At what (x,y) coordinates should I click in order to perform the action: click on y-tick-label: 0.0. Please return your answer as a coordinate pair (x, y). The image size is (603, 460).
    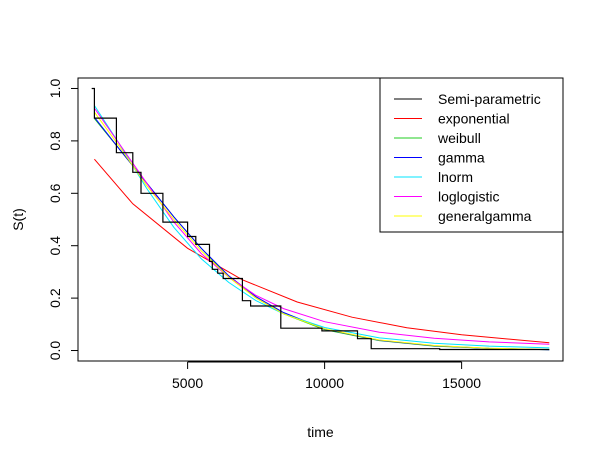
    Looking at the image, I should click on (55, 351).